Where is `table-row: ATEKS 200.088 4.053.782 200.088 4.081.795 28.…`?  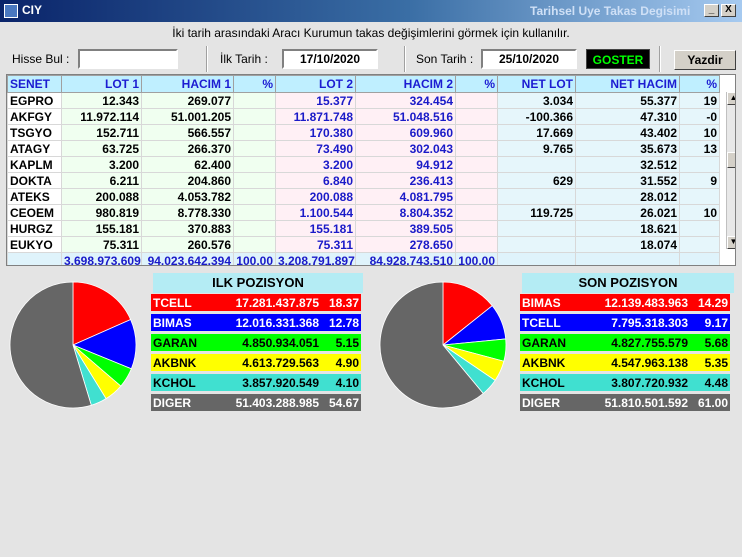 table-row: ATEKS 200.088 4.053.782 200.088 4.081.795 28.… is located at coordinates (363, 196).